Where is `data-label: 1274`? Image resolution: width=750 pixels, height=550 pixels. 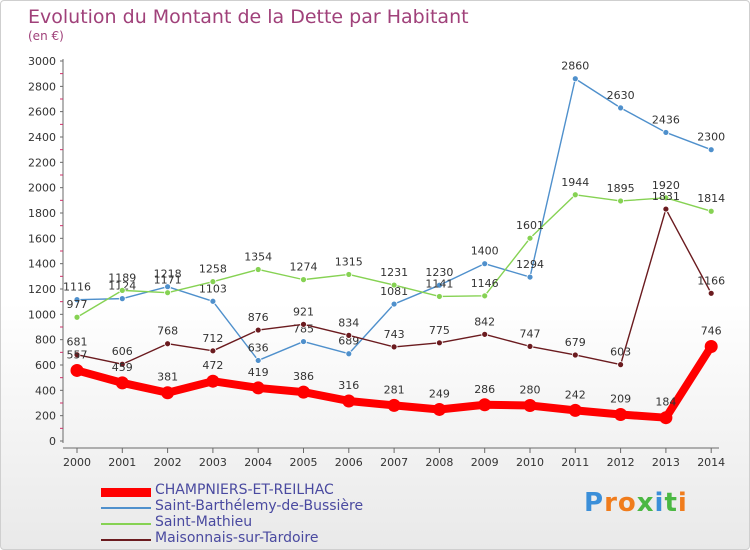 data-label: 1274 is located at coordinates (304, 267).